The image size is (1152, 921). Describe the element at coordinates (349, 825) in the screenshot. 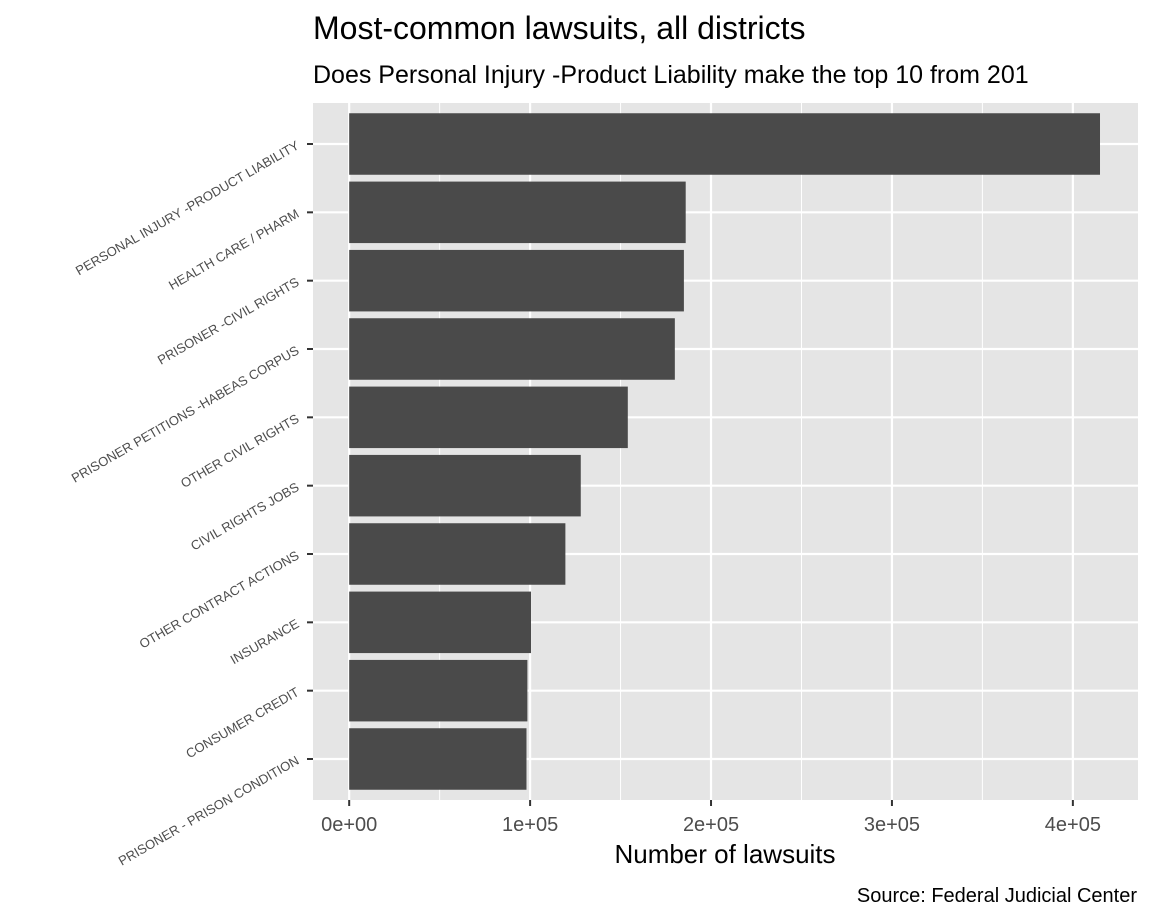

I see `x-tick-label: 0e+00` at that location.